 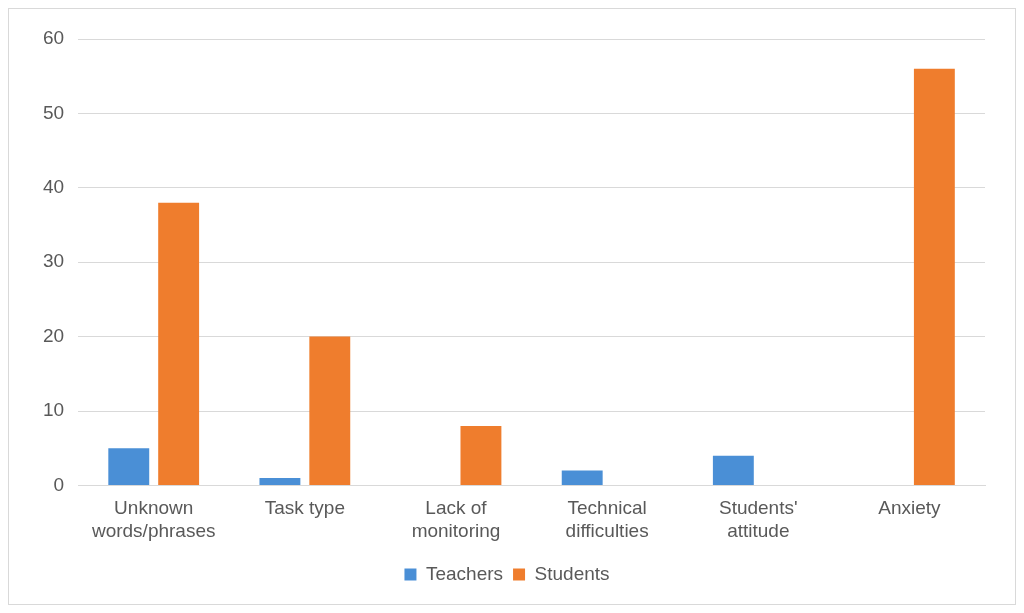 What do you see at coordinates (53, 335) in the screenshot?
I see `y-tick-label: 20` at bounding box center [53, 335].